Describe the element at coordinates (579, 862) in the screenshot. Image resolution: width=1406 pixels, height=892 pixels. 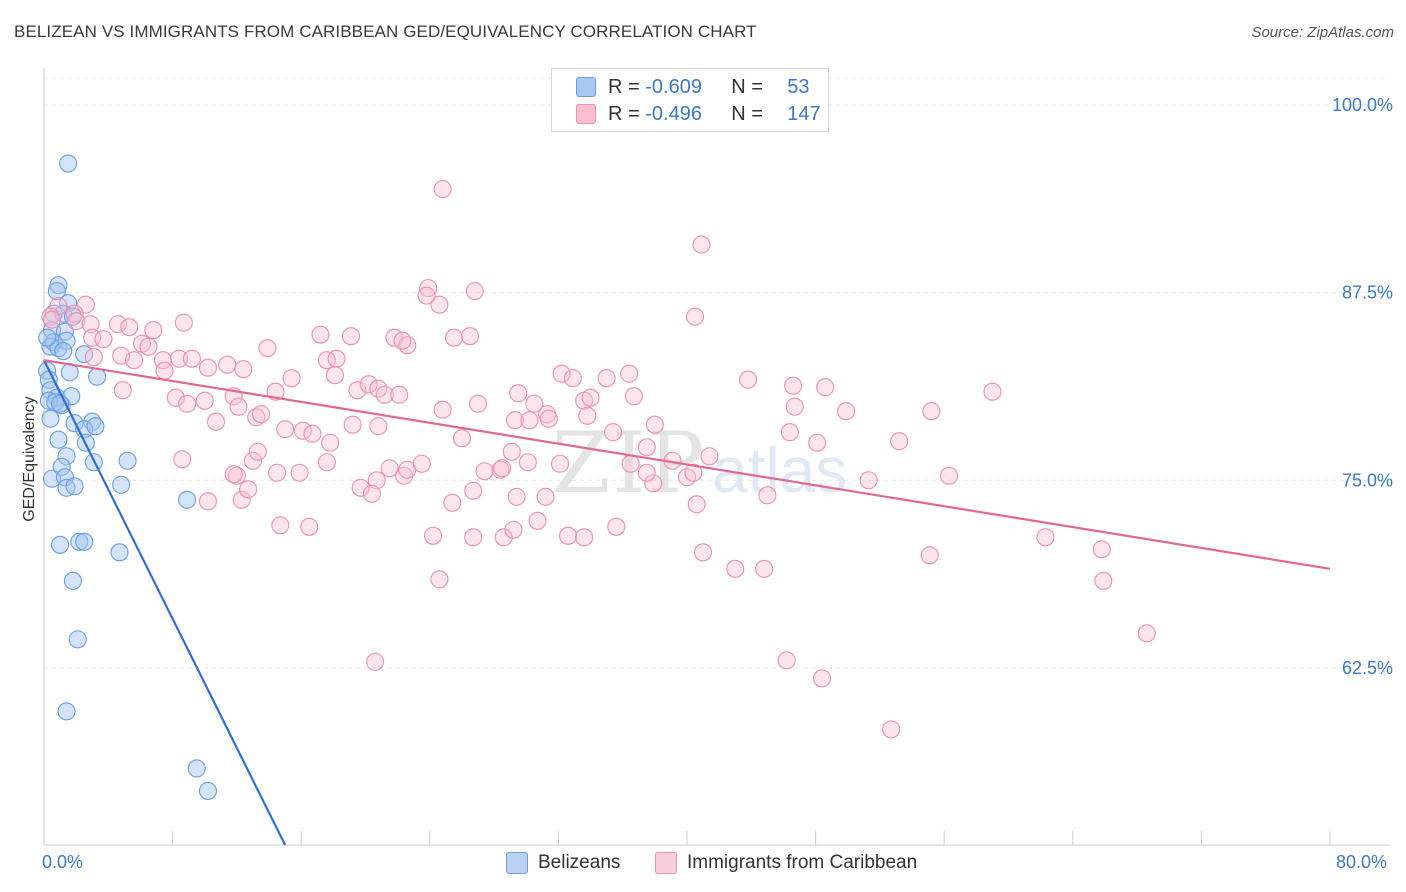
I see `legend-label-belizeans: Belizeans` at that location.